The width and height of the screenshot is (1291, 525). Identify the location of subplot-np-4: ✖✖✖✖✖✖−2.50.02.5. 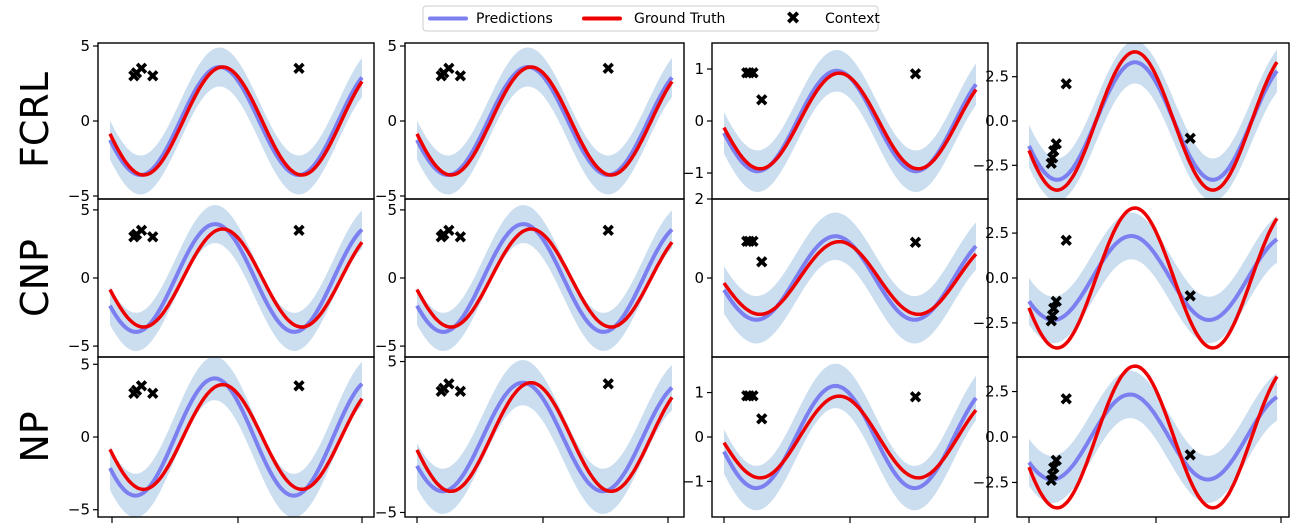
(1131, 439).